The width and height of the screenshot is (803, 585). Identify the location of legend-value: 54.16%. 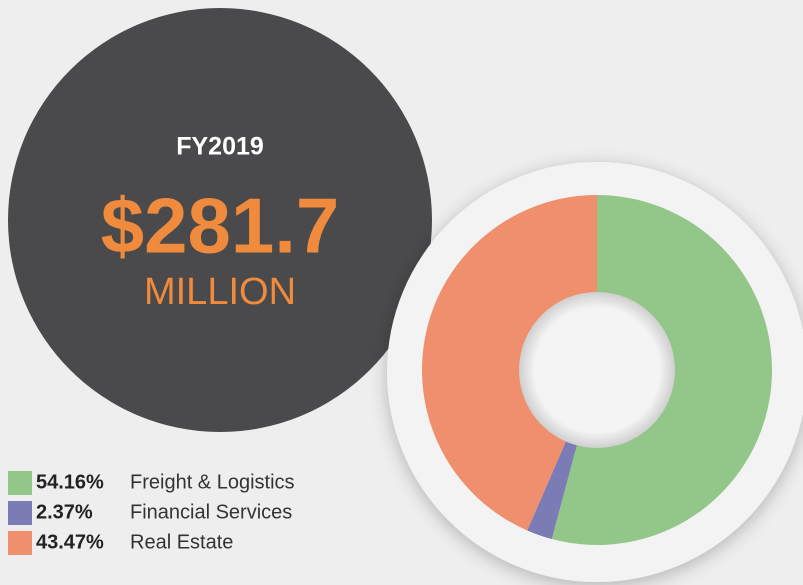
(70, 482).